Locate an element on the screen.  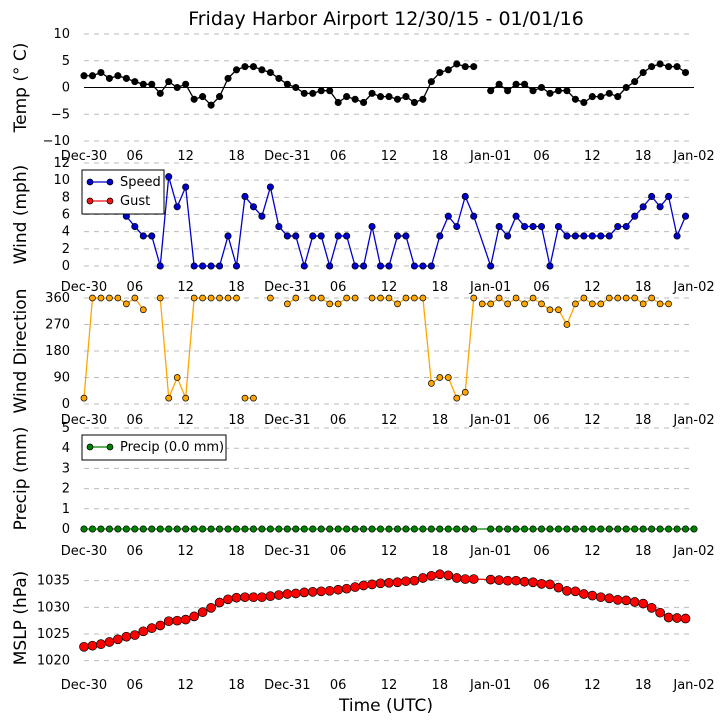
y-tick-label: −10 is located at coordinates (56, 141).